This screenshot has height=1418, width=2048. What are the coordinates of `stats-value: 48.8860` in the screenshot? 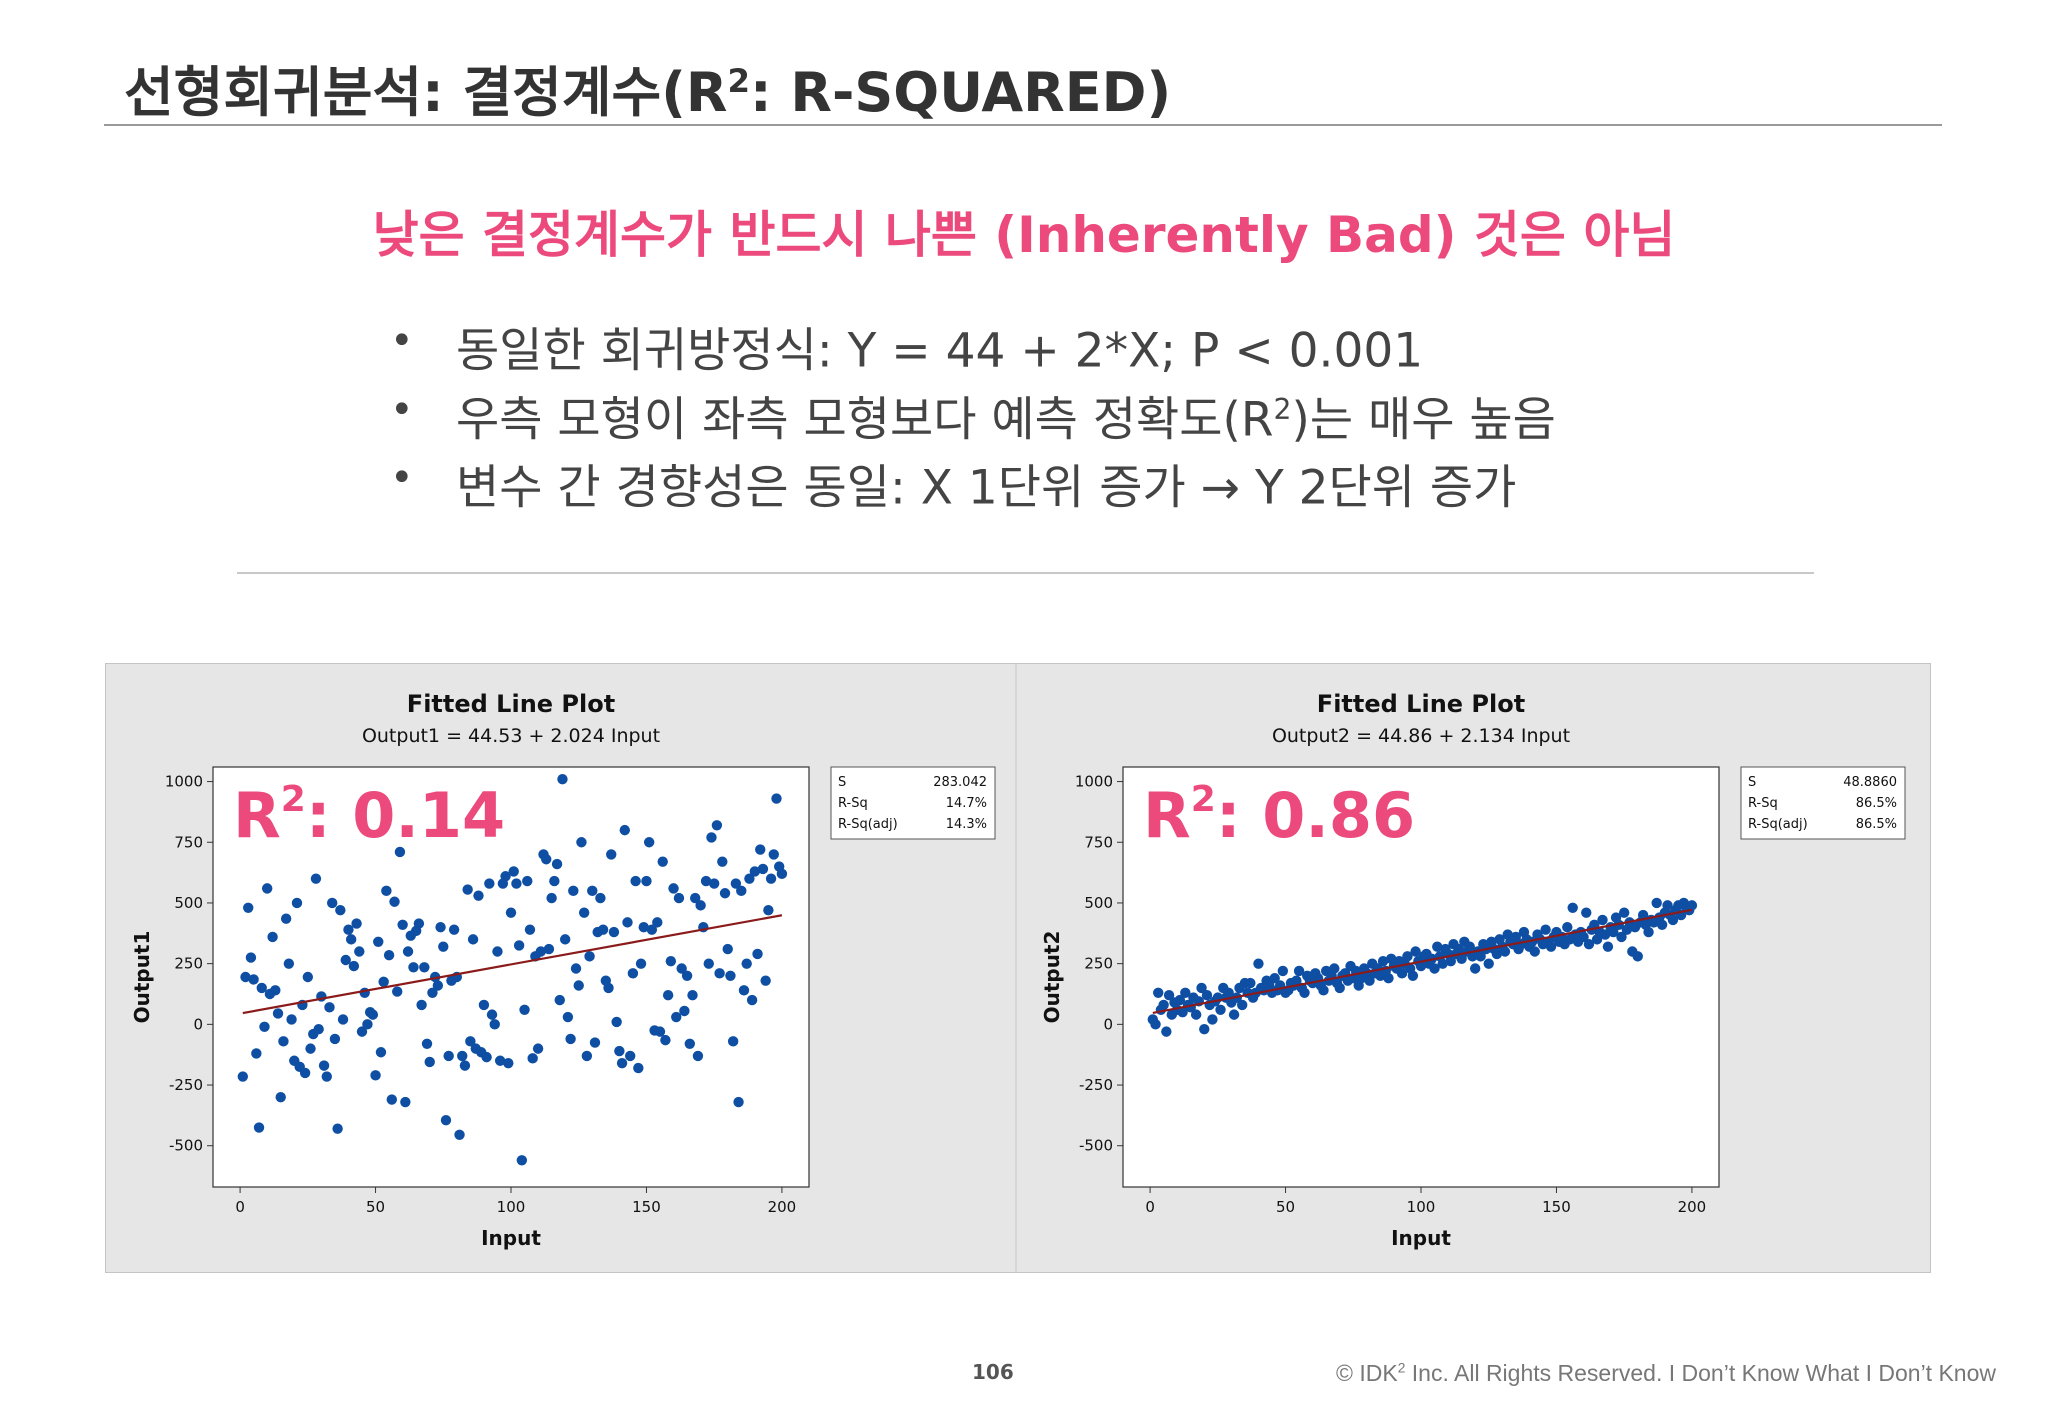 It's located at (1870, 782).